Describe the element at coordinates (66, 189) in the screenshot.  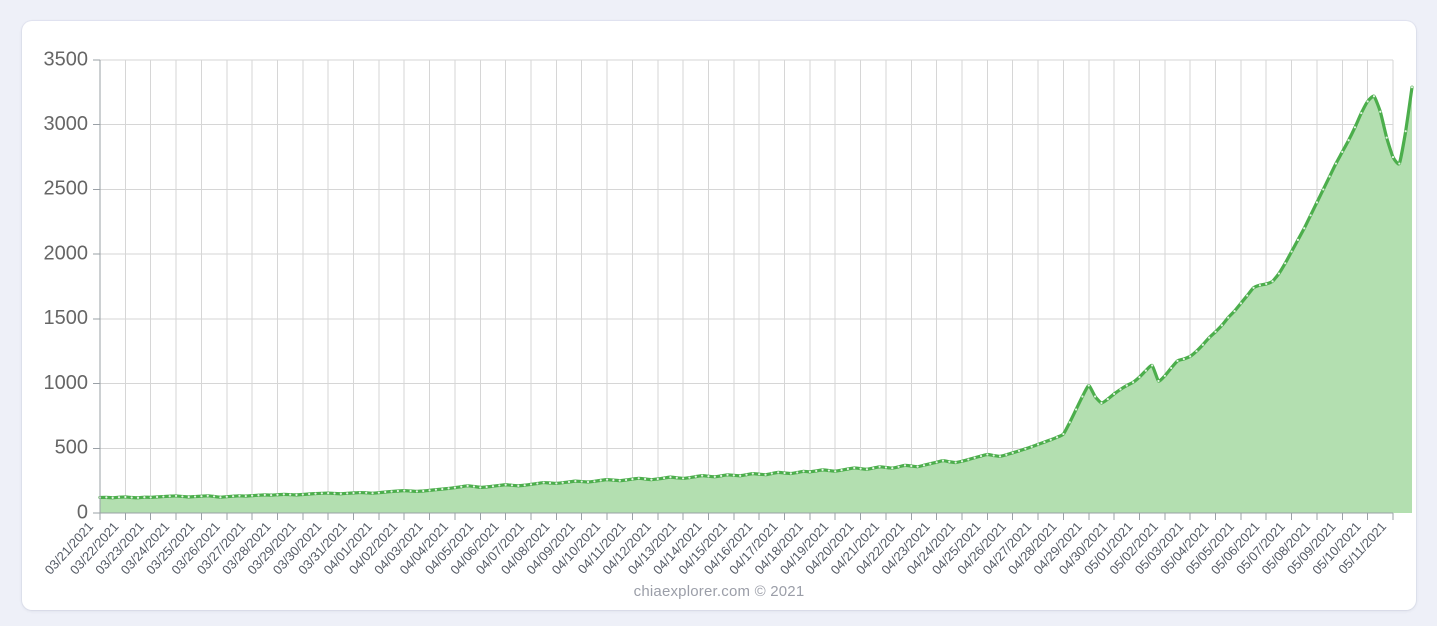
I see `y-tick-label: 2500` at that location.